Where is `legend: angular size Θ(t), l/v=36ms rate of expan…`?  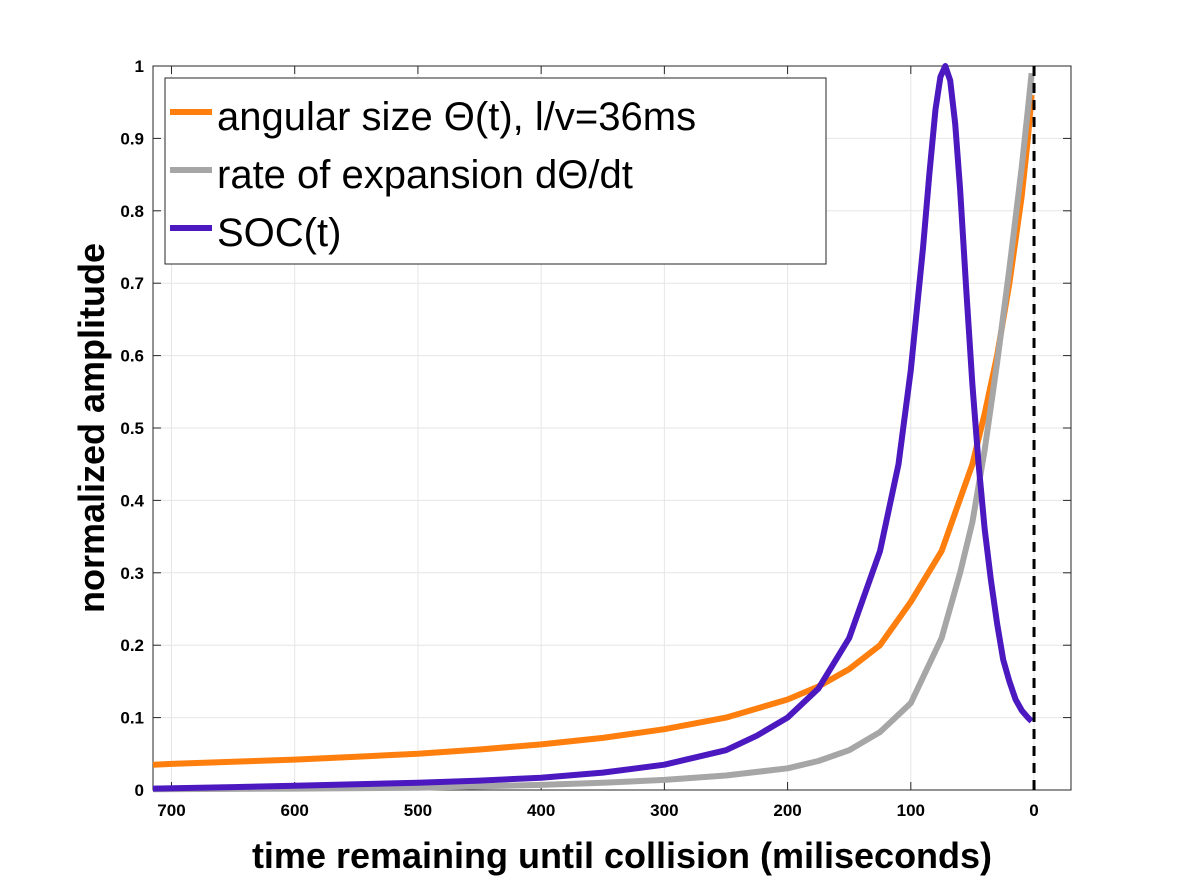
legend: angular size Θ(t), l/v=36ms rate of expan… is located at coordinates (495, 171).